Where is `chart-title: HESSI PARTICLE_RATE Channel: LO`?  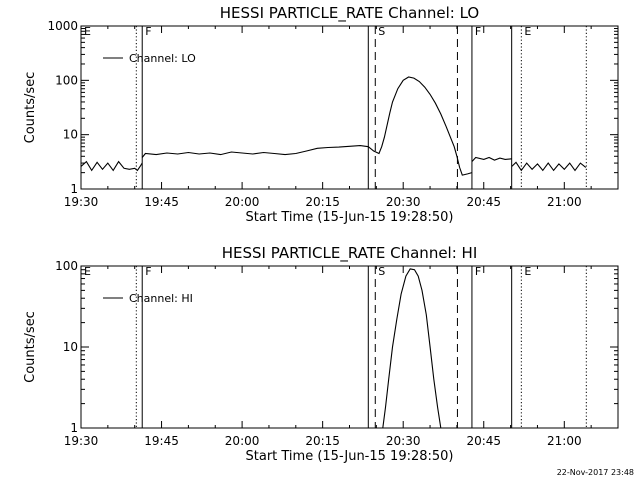
chart-title: HESSI PARTICLE_RATE Channel: LO is located at coordinates (349, 13).